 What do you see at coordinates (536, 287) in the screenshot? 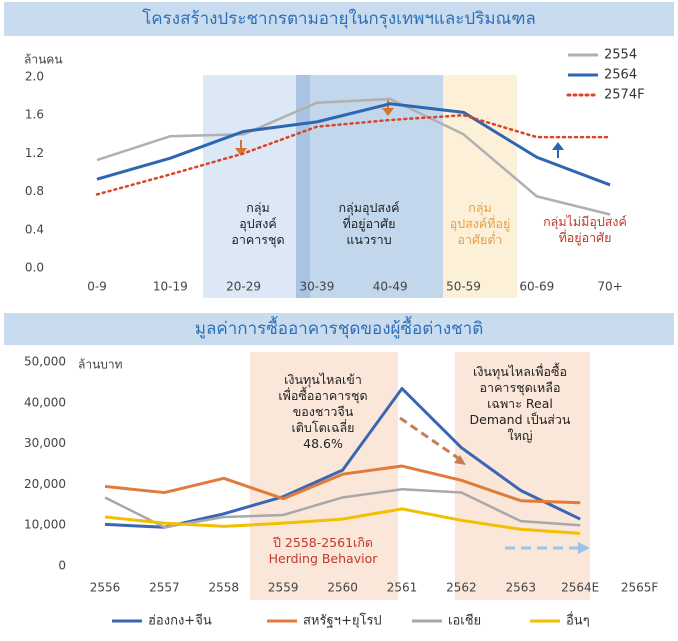
I see `x-tick-label: 60-69` at bounding box center [536, 287].